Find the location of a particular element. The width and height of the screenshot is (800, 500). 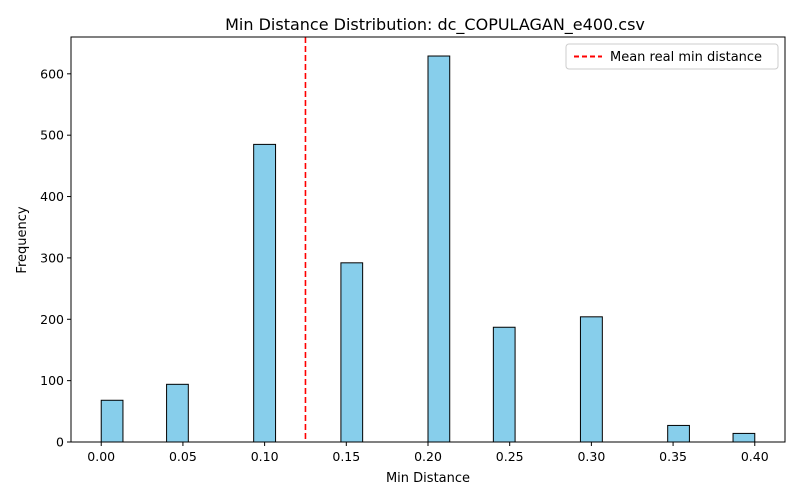

x-tick-label: 0.05 is located at coordinates (183, 456).